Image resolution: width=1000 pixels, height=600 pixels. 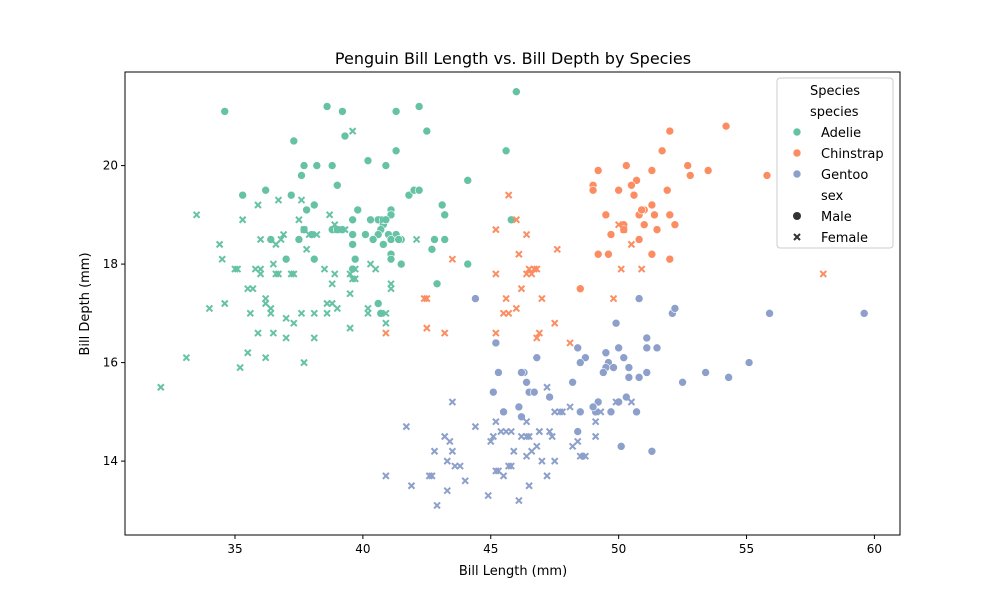 I want to click on legend-hue-title: species, so click(x=834, y=112).